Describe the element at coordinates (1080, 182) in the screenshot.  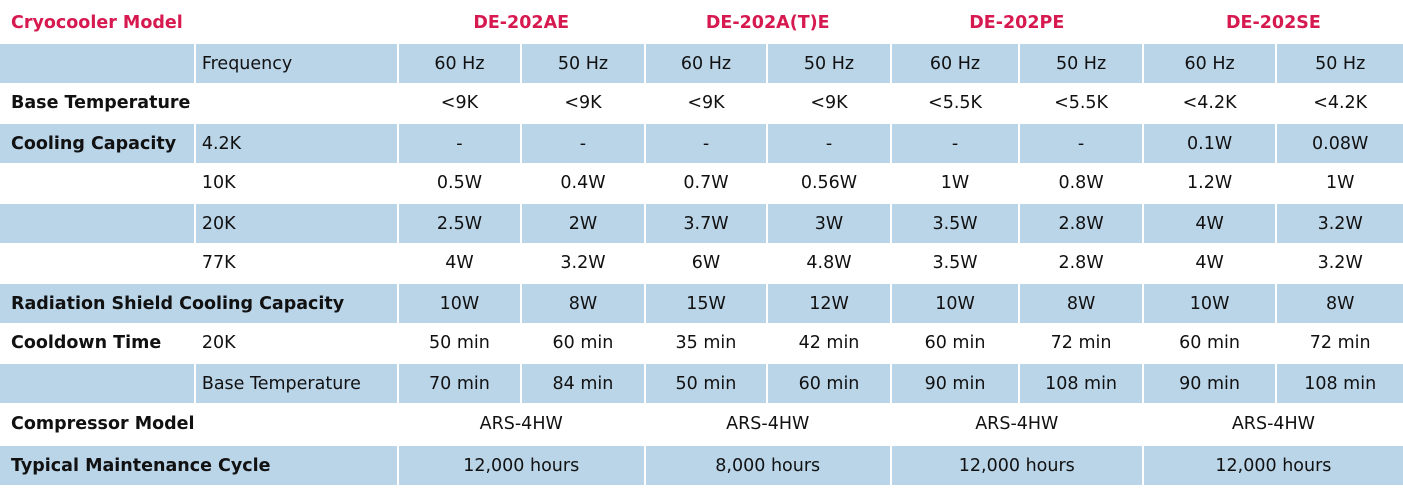
I see `table-cell: 0.8W` at that location.